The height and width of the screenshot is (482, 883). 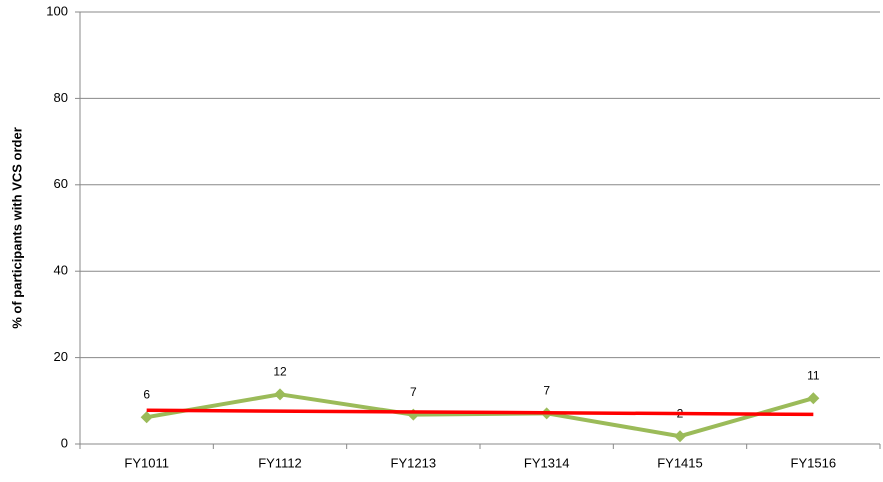 What do you see at coordinates (280, 462) in the screenshot?
I see `x-tick-label: FY1112` at bounding box center [280, 462].